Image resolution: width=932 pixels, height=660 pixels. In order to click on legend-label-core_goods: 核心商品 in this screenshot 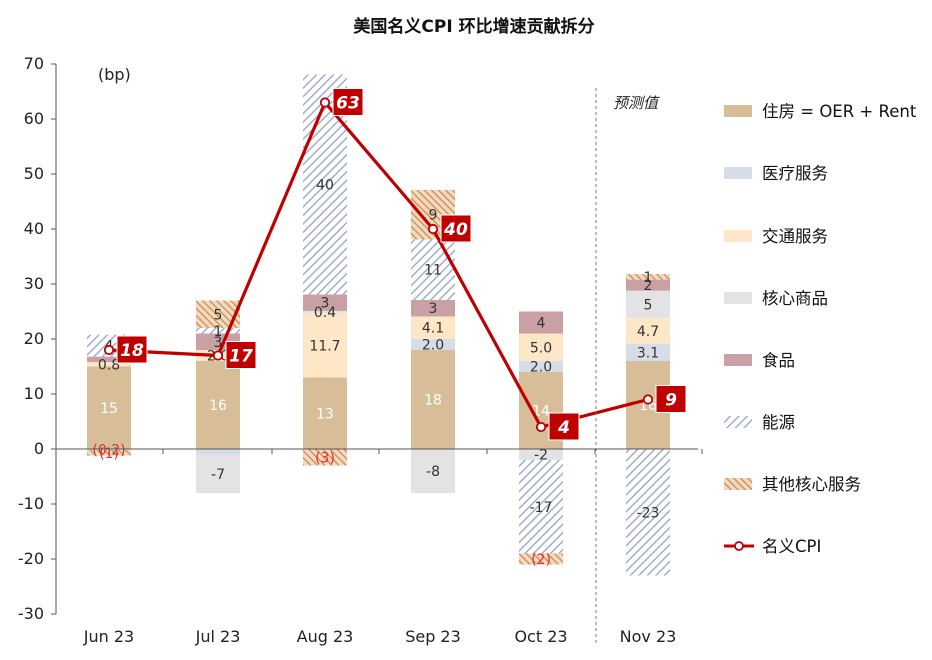, I will do `click(795, 298)`.